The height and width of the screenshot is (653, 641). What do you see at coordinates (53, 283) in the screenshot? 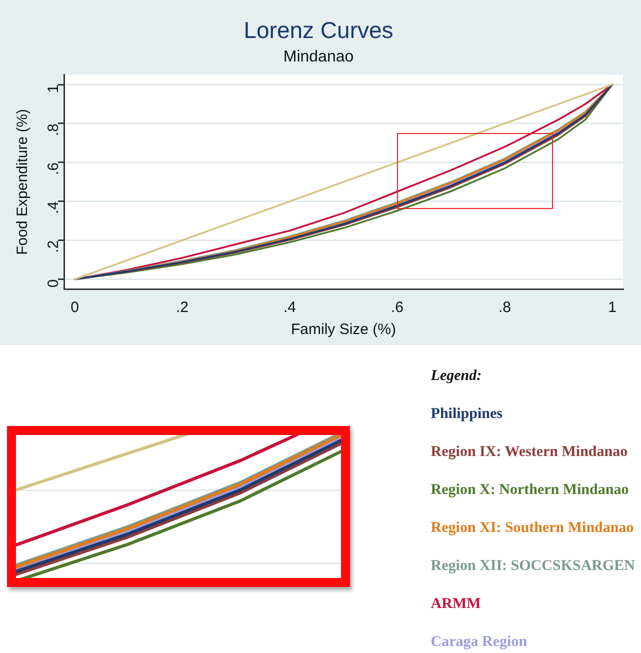
I see `y-tick-label: 0` at bounding box center [53, 283].